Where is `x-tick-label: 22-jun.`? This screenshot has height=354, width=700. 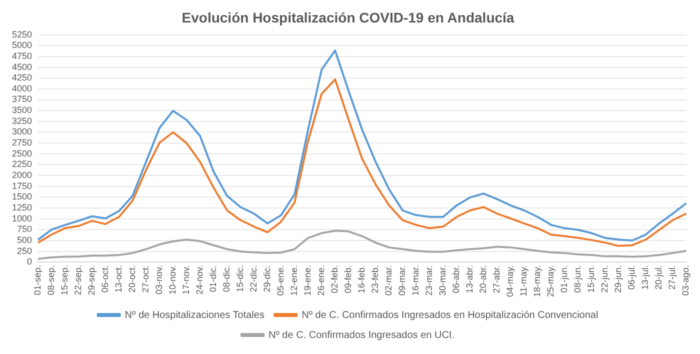
x-tick-label: 22-jun. is located at coordinates (605, 279).